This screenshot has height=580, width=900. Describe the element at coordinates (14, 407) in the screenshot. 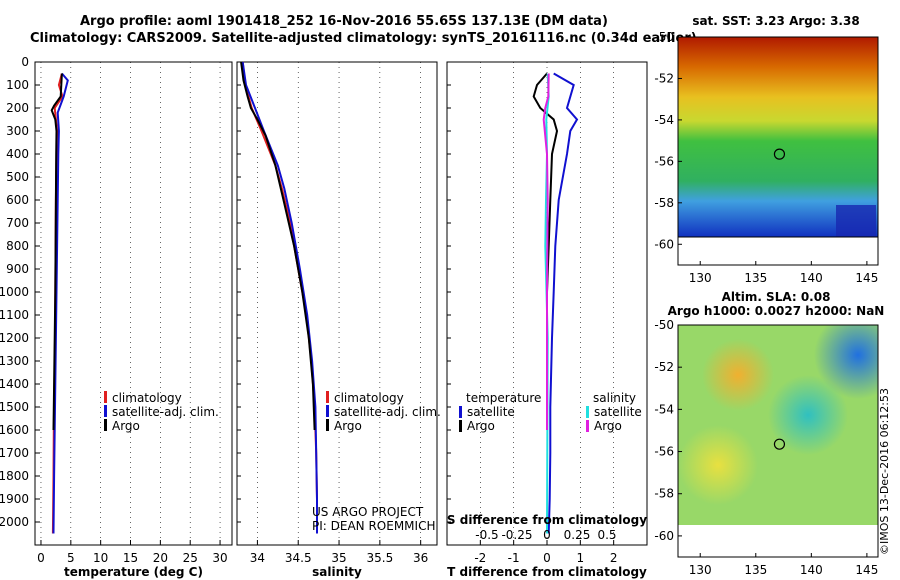

I see `temperature-ytick-label: 1500` at that location.